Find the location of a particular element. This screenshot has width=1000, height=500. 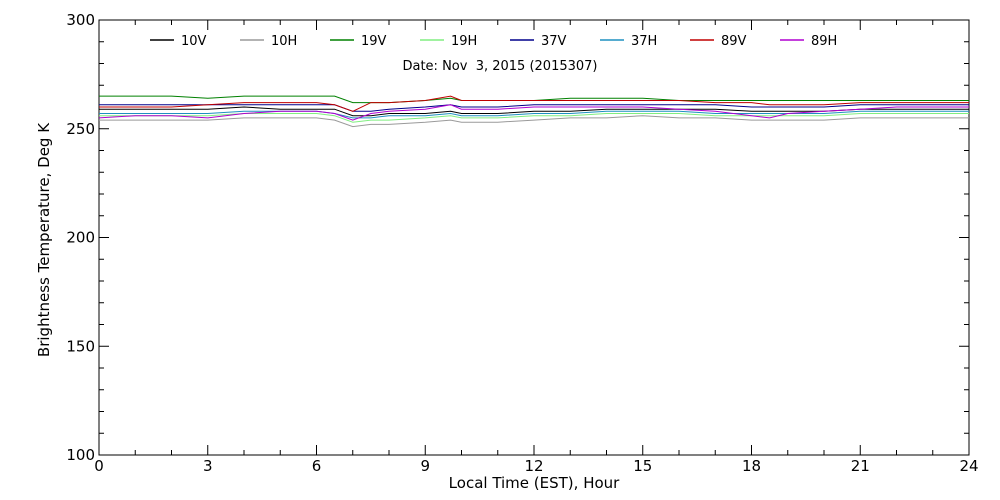

series-line-19h is located at coordinates (534, 118).